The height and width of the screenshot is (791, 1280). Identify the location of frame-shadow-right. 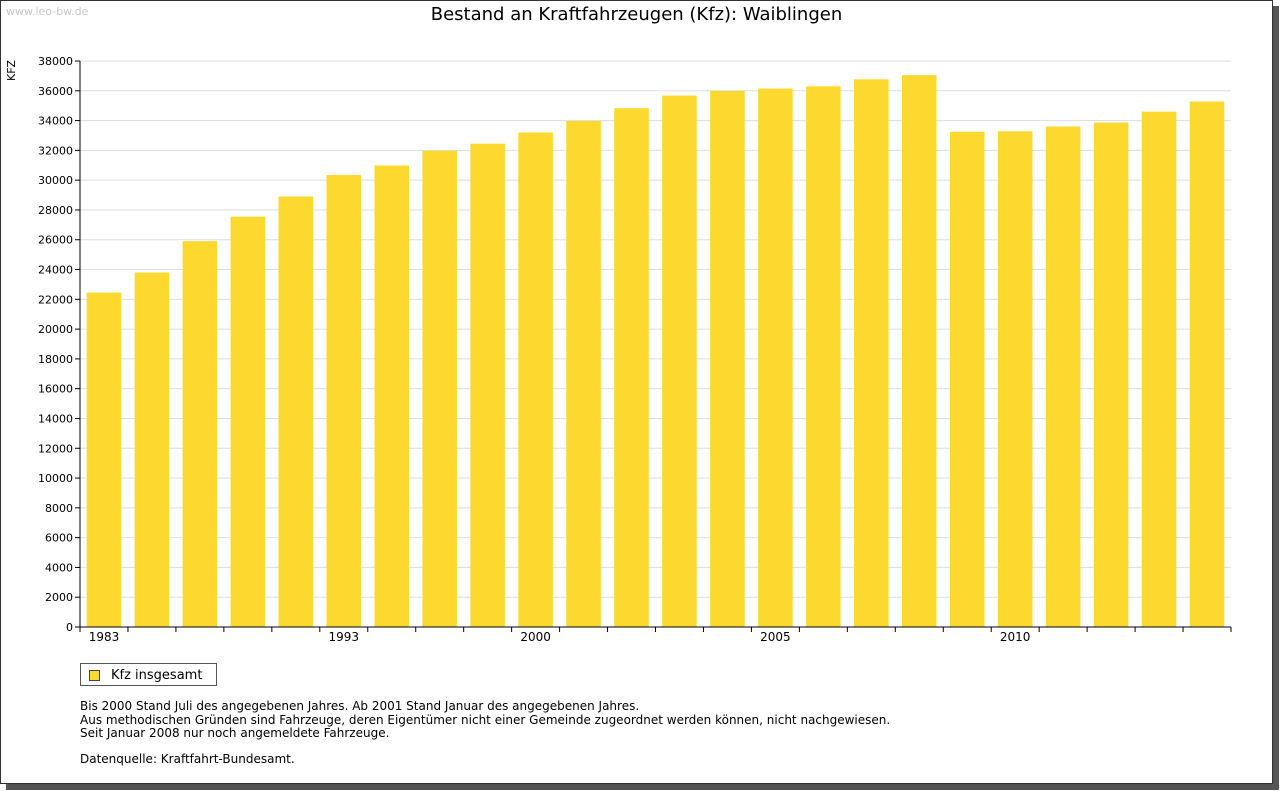
(1276, 398).